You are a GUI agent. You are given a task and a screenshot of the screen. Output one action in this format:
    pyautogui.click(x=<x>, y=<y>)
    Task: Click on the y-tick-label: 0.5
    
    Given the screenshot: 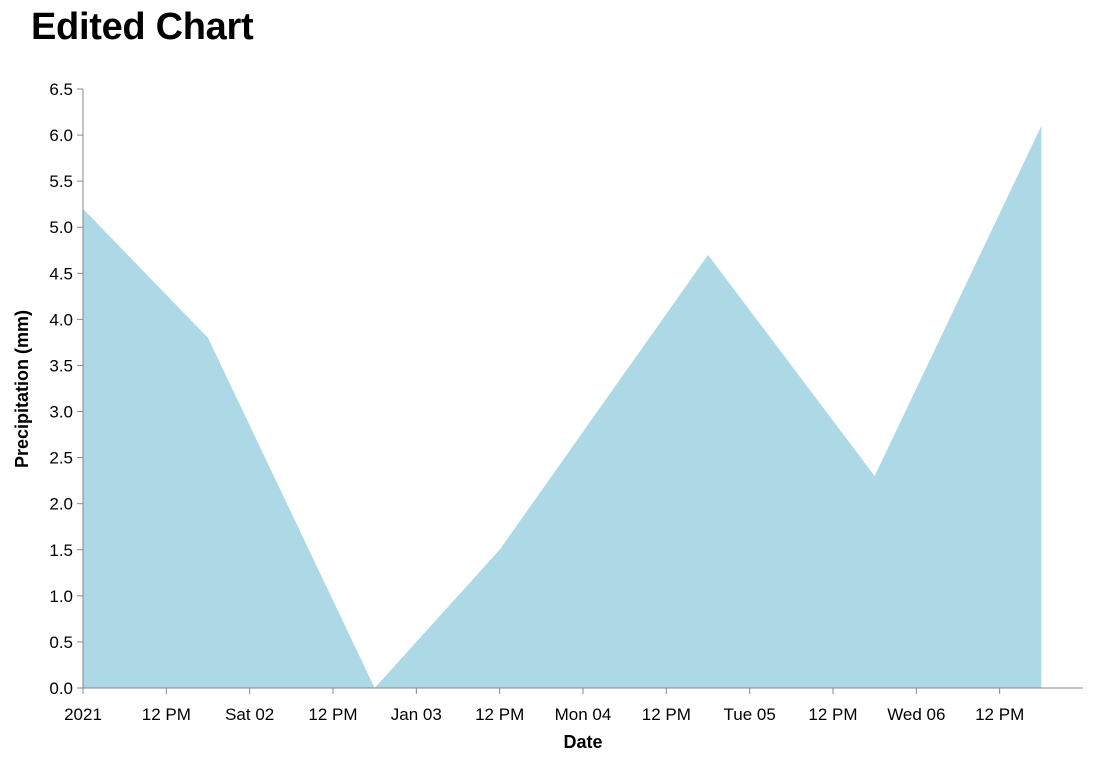 What is the action you would take?
    pyautogui.click(x=61, y=642)
    